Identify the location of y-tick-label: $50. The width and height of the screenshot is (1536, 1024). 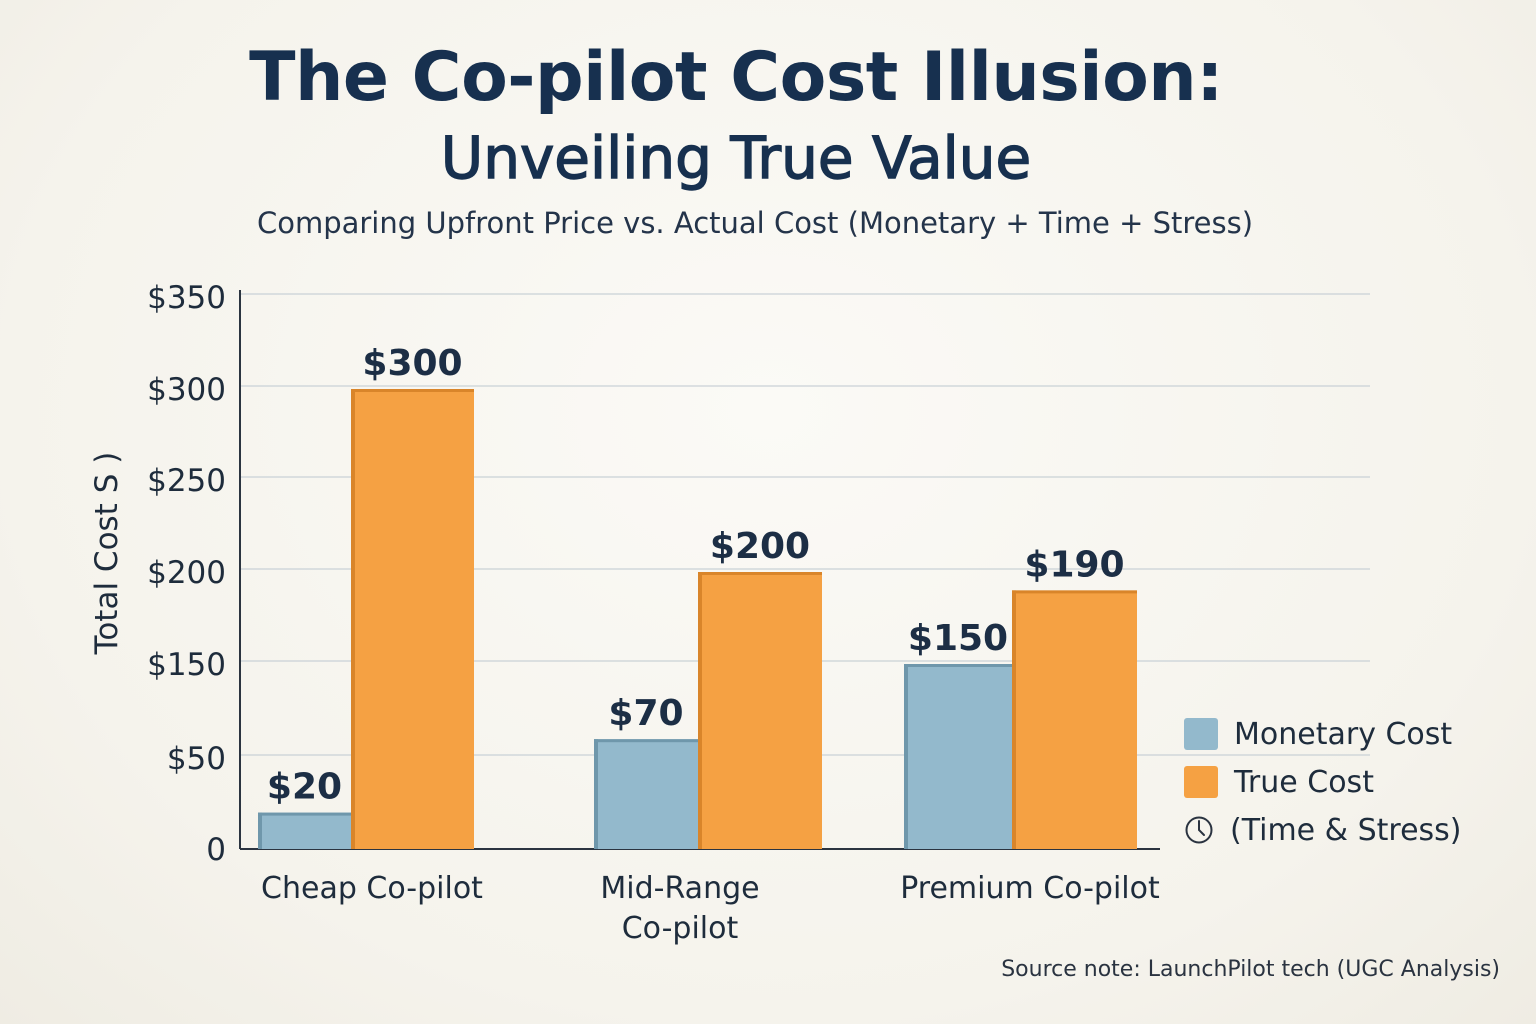
(196, 759).